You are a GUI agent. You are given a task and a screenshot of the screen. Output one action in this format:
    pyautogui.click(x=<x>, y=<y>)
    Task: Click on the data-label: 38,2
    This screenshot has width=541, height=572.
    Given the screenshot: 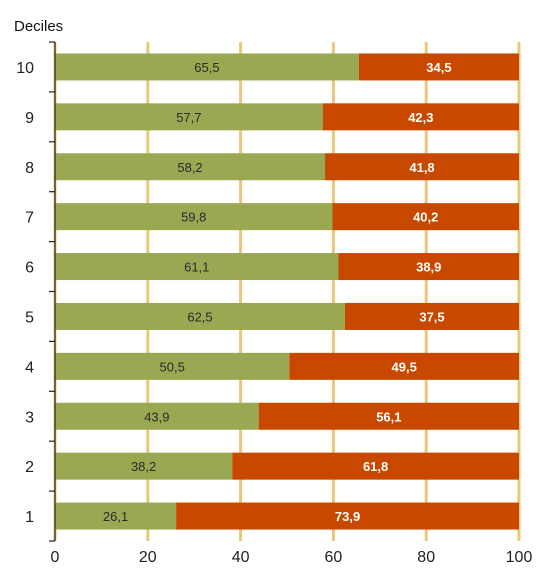 What is the action you would take?
    pyautogui.click(x=143, y=466)
    